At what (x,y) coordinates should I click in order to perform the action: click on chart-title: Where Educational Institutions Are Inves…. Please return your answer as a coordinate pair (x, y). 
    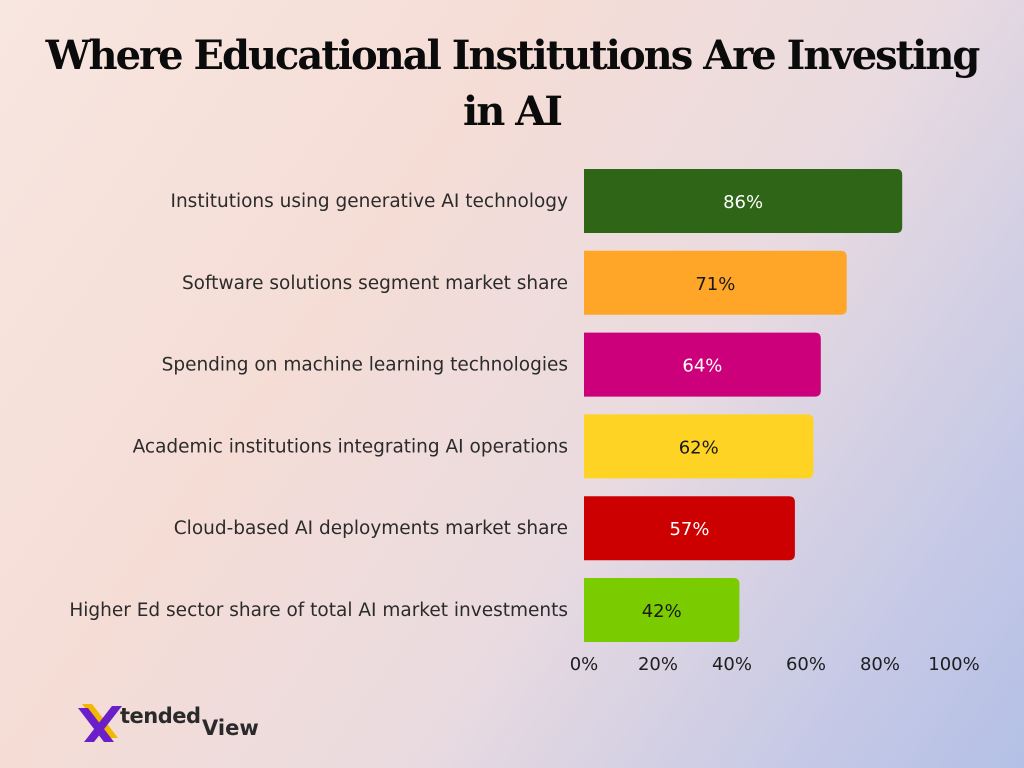
    Looking at the image, I should click on (513, 83).